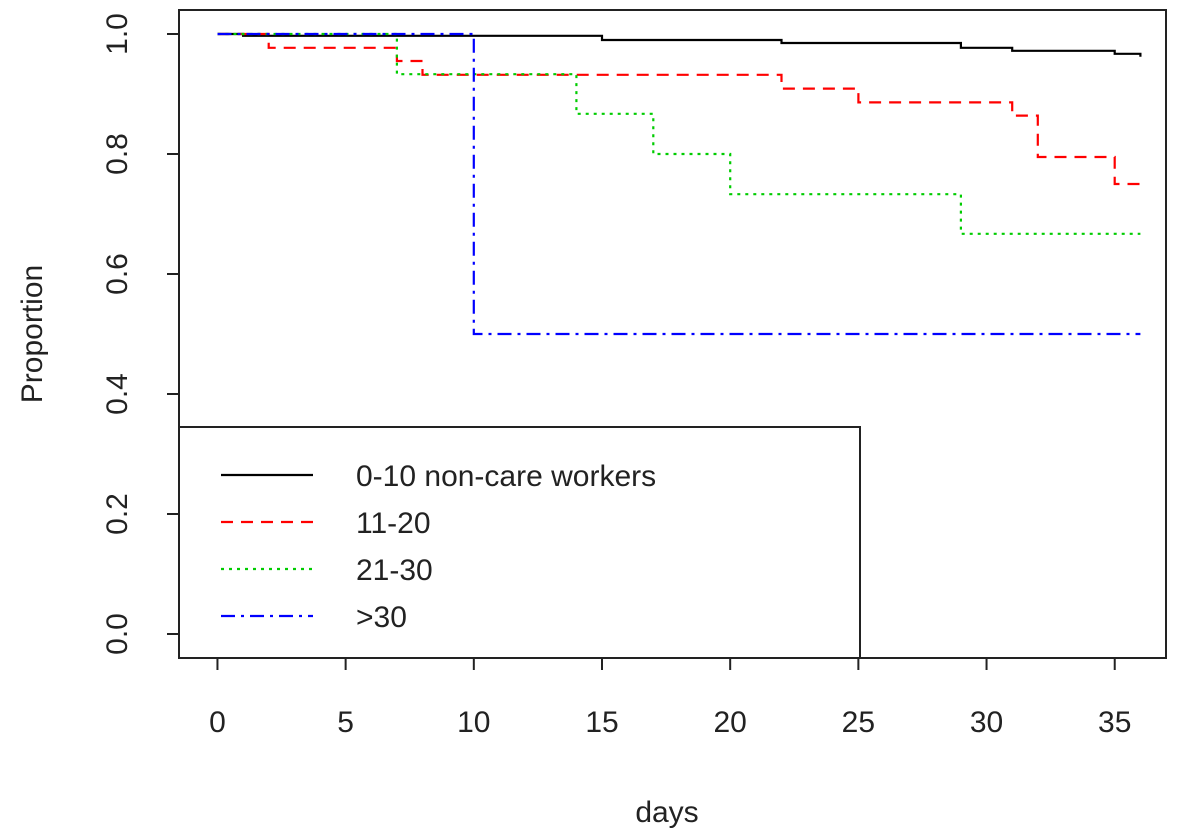 This screenshot has height=831, width=1178. I want to click on legend-label-1: 0-10 non-care workers, so click(506, 476).